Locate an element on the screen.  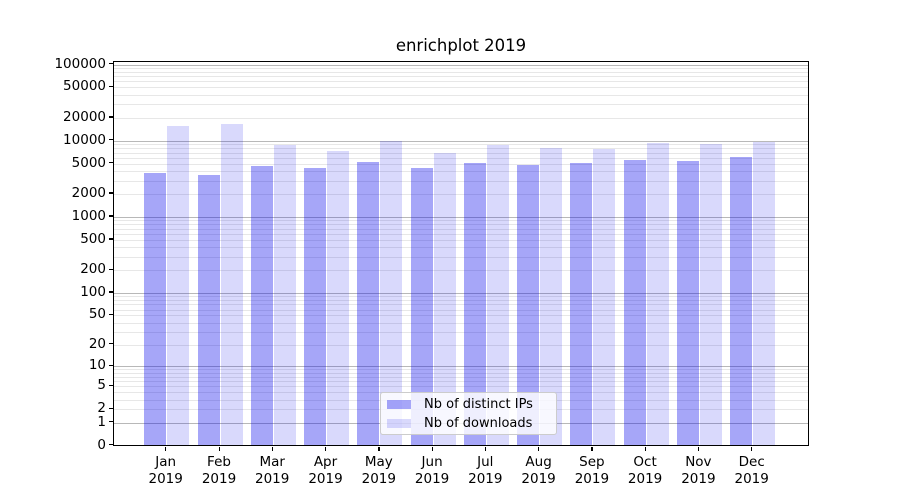
x-tick-label-dec: Dec 2019 is located at coordinates (752, 471).